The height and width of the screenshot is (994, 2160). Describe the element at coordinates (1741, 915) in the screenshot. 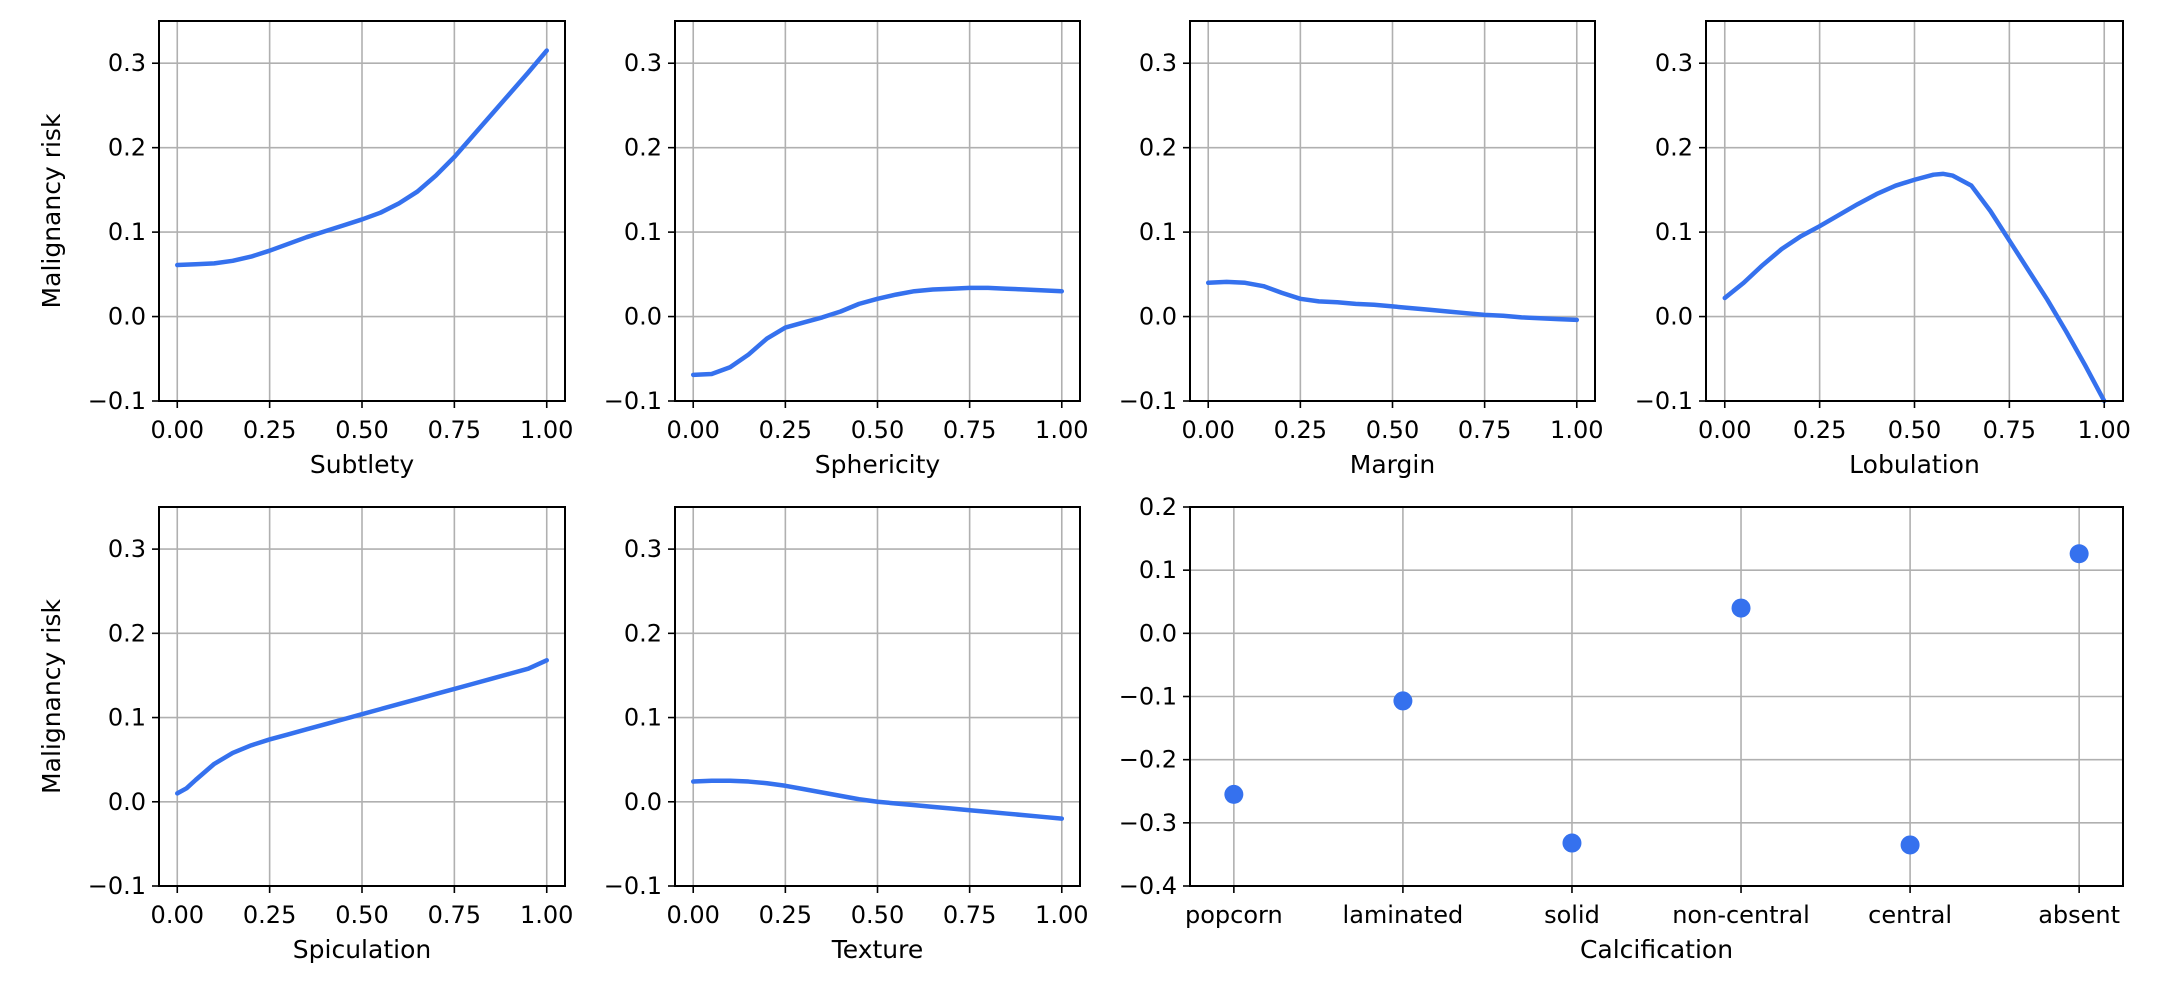

I see `x-tick-label: non-central` at that location.